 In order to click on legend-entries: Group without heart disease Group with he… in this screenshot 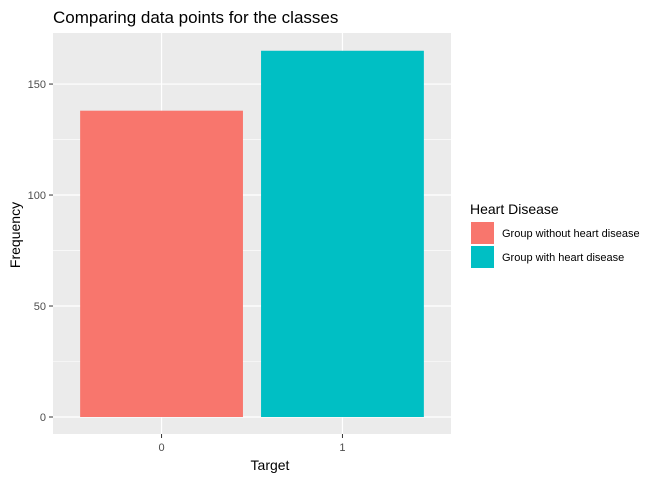, I will do `click(555, 245)`.